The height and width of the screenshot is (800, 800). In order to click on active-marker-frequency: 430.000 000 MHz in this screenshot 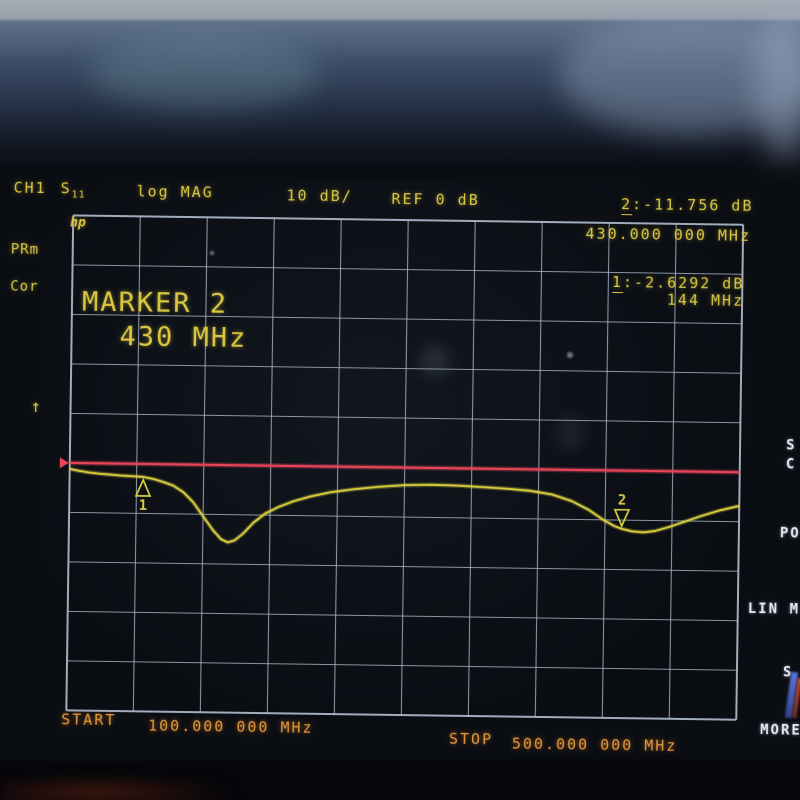, I will do `click(668, 234)`.